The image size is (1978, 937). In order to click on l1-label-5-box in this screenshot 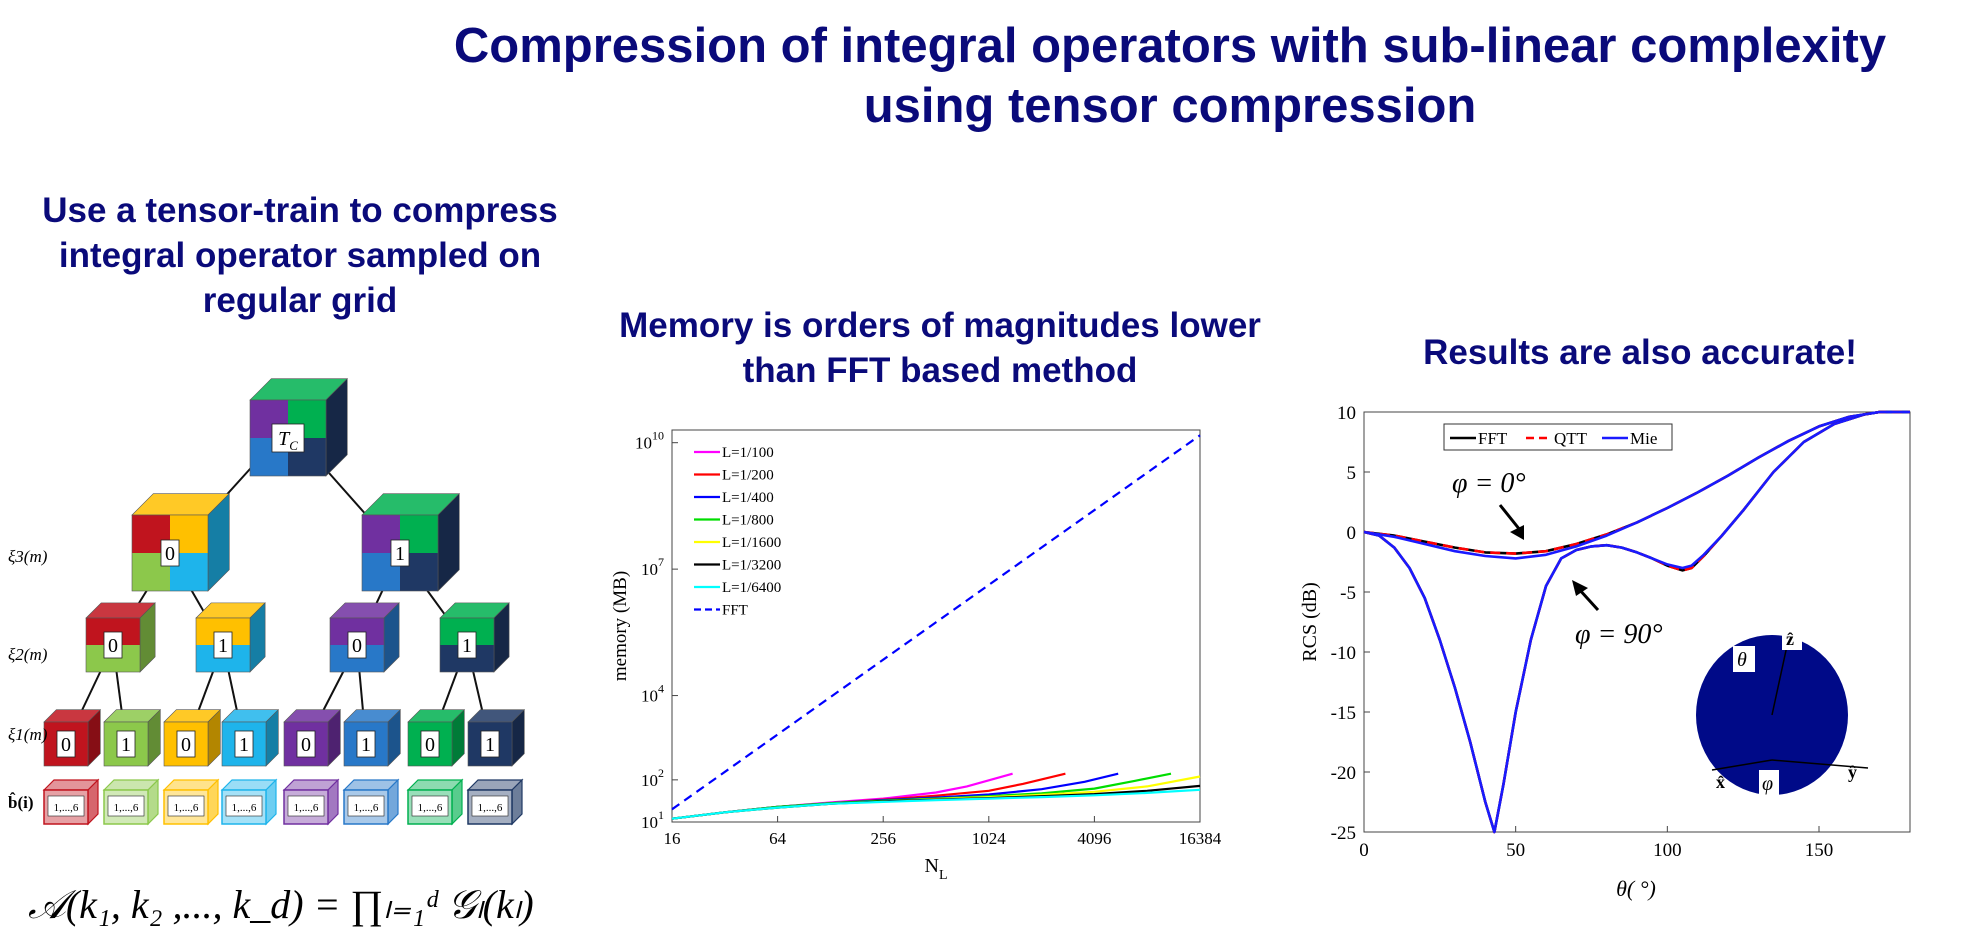, I will do `click(366, 744)`.